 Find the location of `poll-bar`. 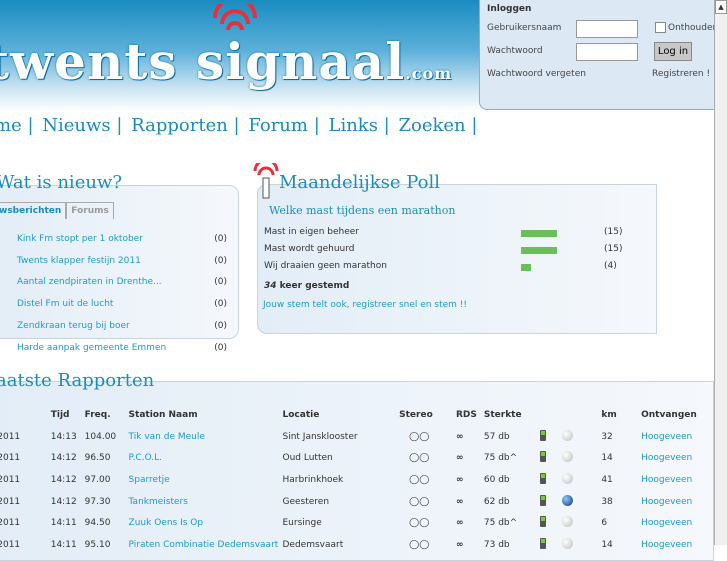

poll-bar is located at coordinates (526, 267).